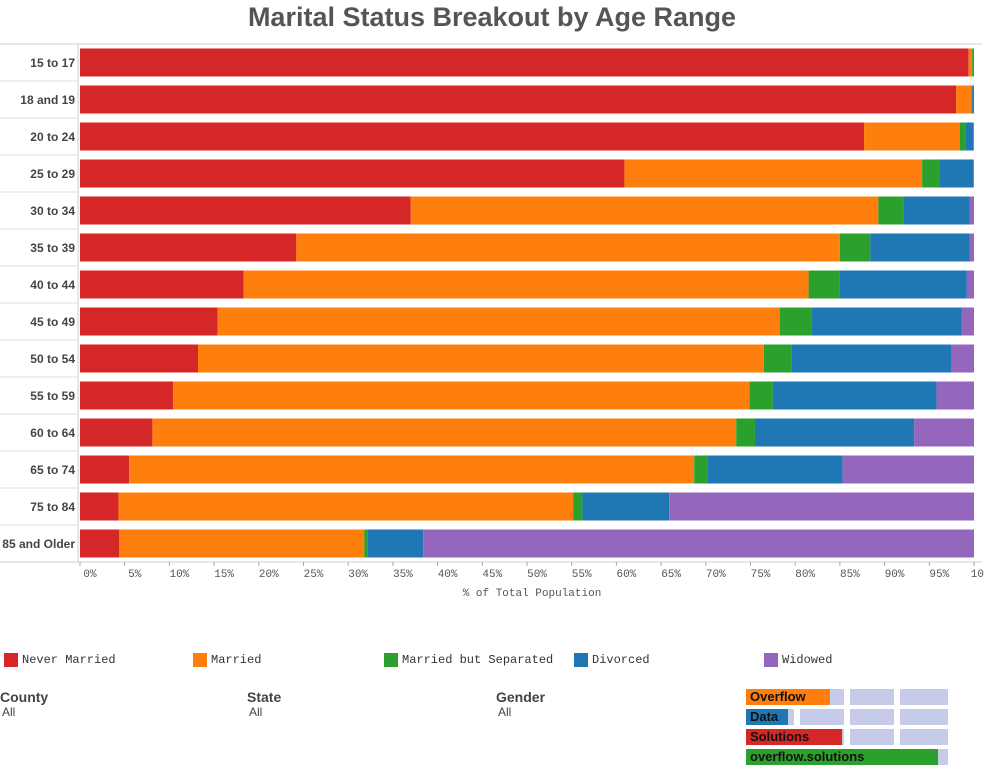 Image resolution: width=984 pixels, height=784 pixels. What do you see at coordinates (358, 575) in the screenshot?
I see `x-tick-label: 30%` at bounding box center [358, 575].